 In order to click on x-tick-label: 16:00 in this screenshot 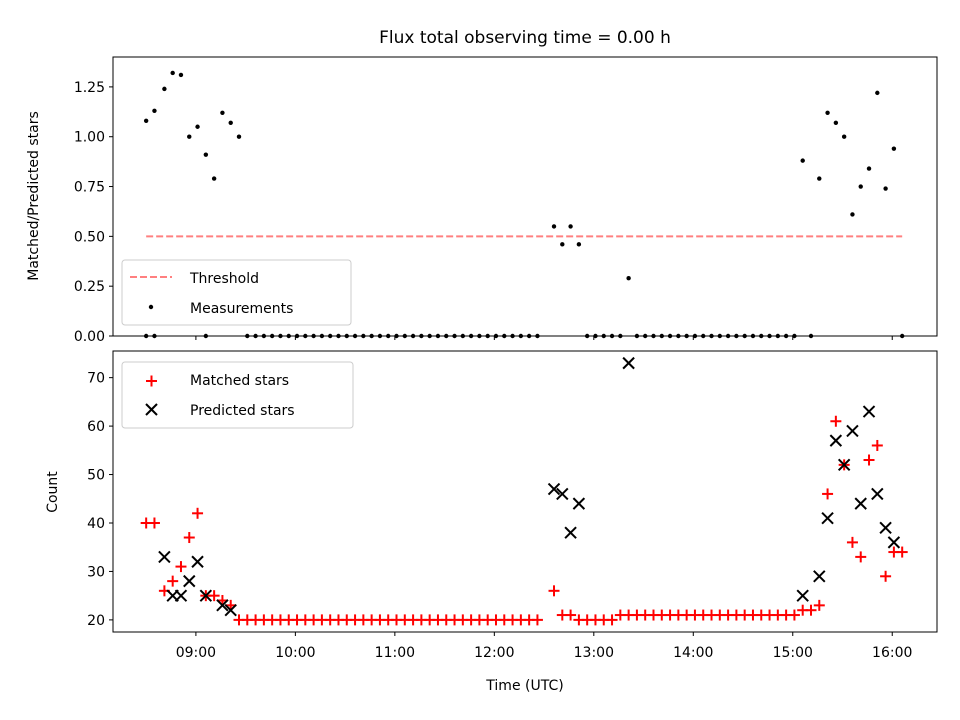, I will do `click(892, 653)`.